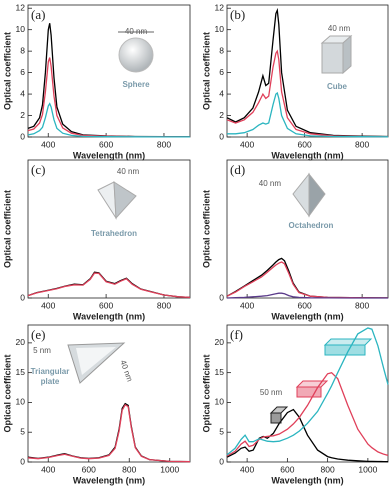 Image resolution: width=391 pixels, height=486 pixels. I want to click on panel-label: (f), so click(236, 334).